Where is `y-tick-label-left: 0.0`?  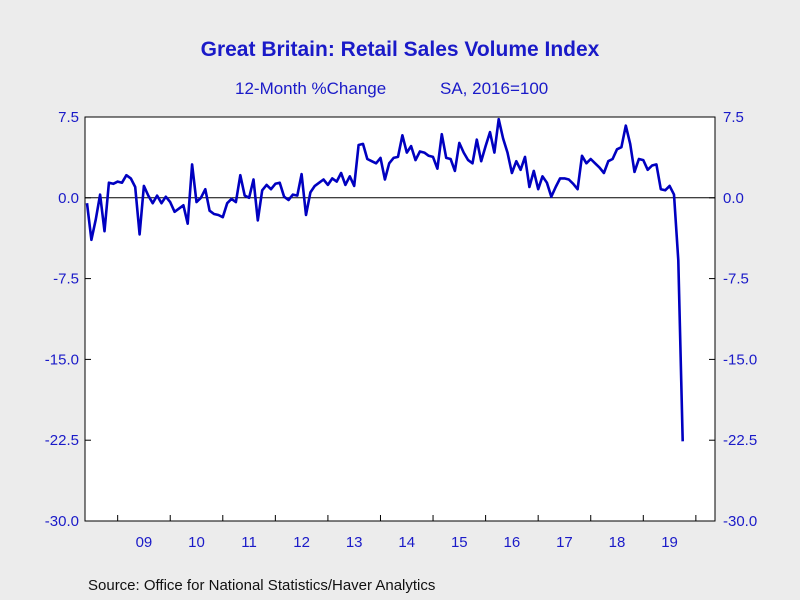
y-tick-label-left: 0.0 is located at coordinates (68, 198).